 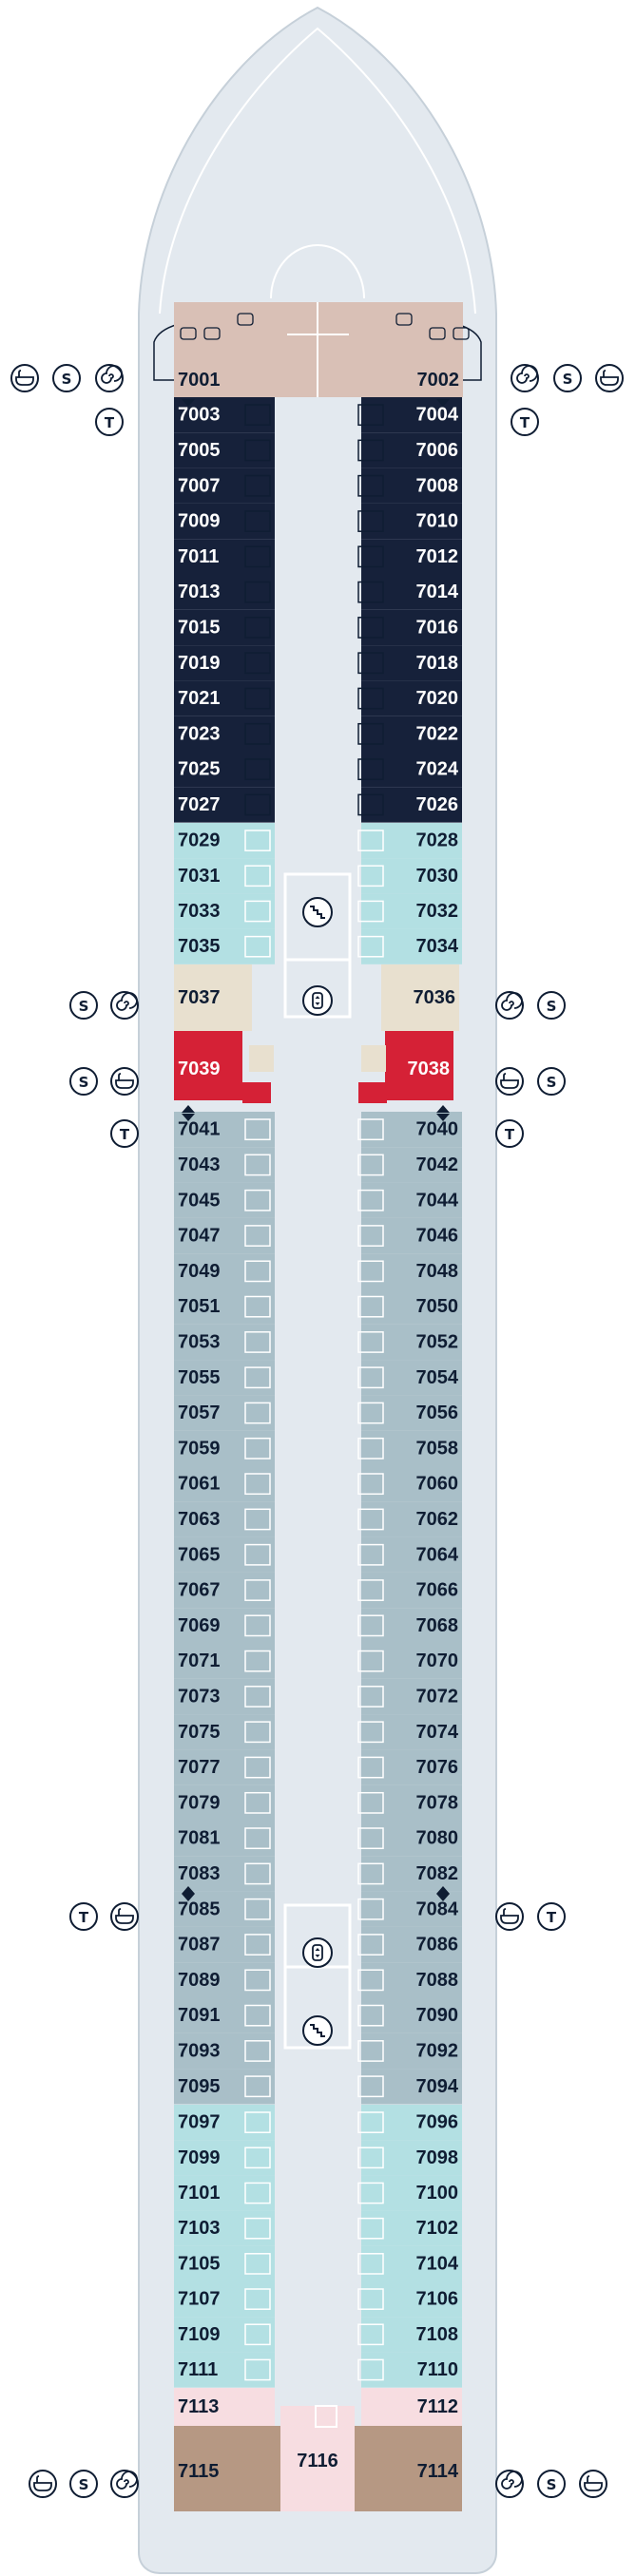 What do you see at coordinates (224, 1378) in the screenshot?
I see `cabin-7055-bg` at bounding box center [224, 1378].